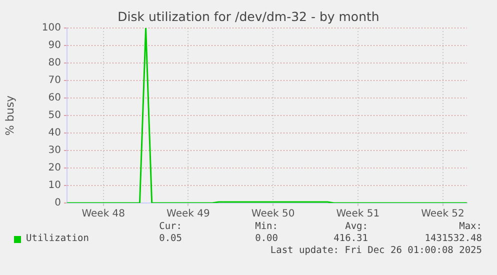 Image resolution: width=497 pixels, height=275 pixels. What do you see at coordinates (54, 150) in the screenshot?
I see `y-tick-label: 30` at bounding box center [54, 150].